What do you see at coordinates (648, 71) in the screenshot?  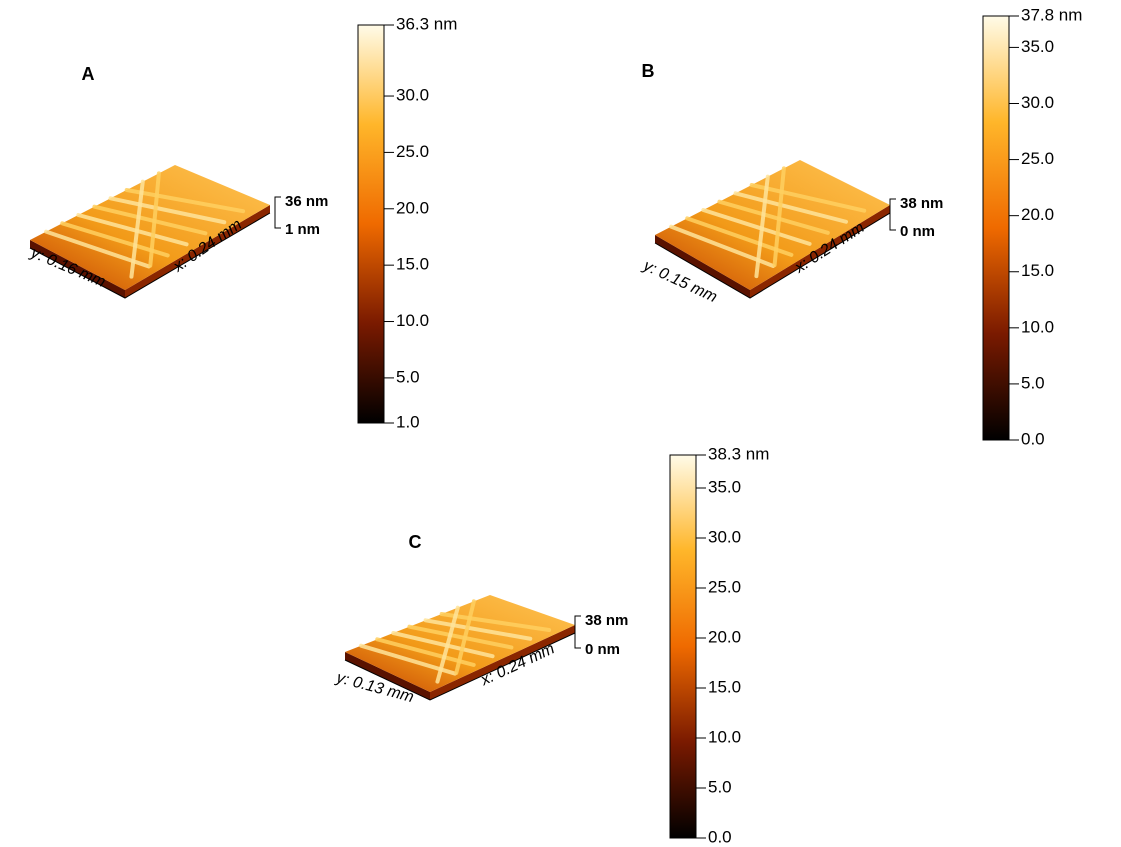 I see `panel-label: B` at bounding box center [648, 71].